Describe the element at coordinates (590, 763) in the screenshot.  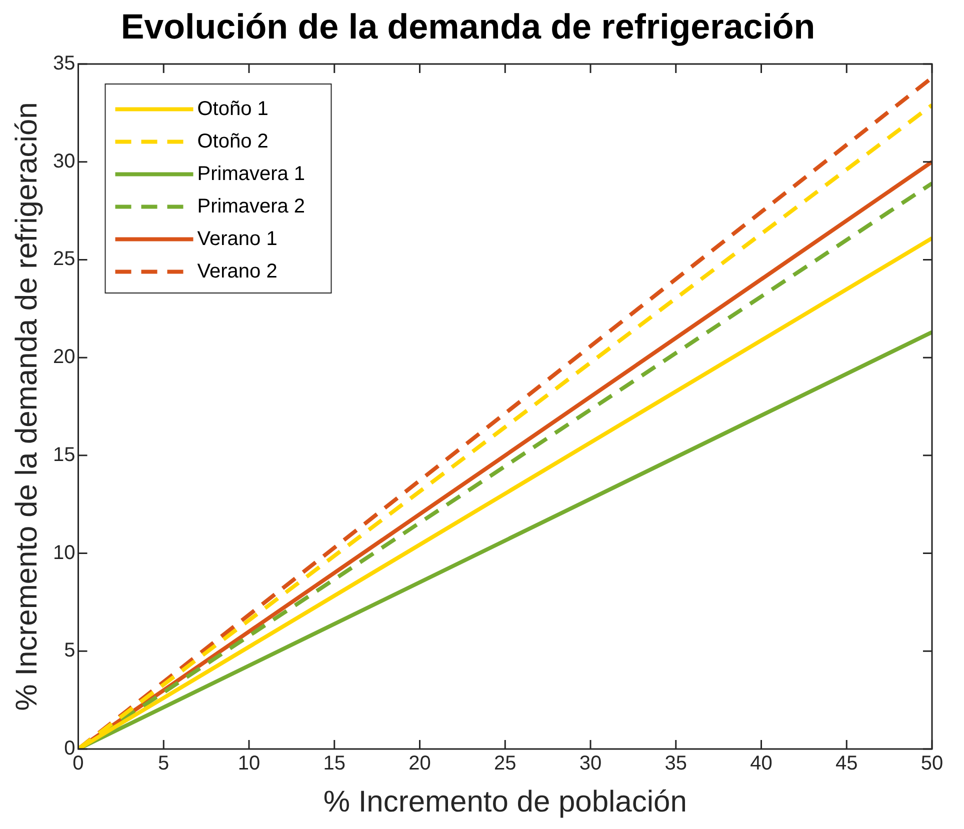
I see `x-tick-label: 30` at that location.